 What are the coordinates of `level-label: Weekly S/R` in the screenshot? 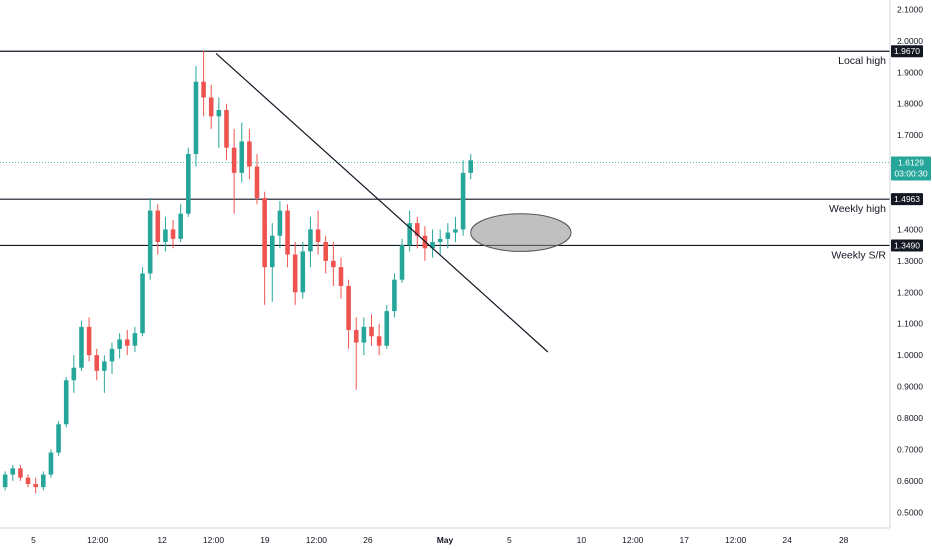 It's located at (858, 255).